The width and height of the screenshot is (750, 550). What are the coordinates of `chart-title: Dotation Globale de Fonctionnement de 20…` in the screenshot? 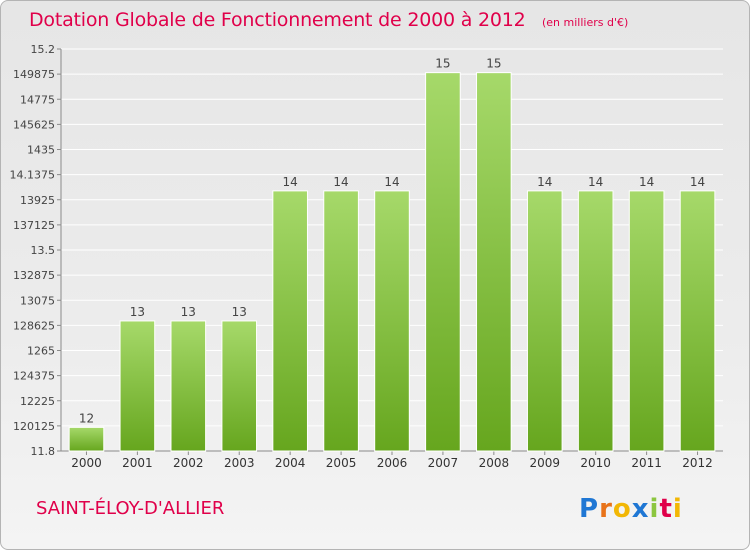 It's located at (277, 20).